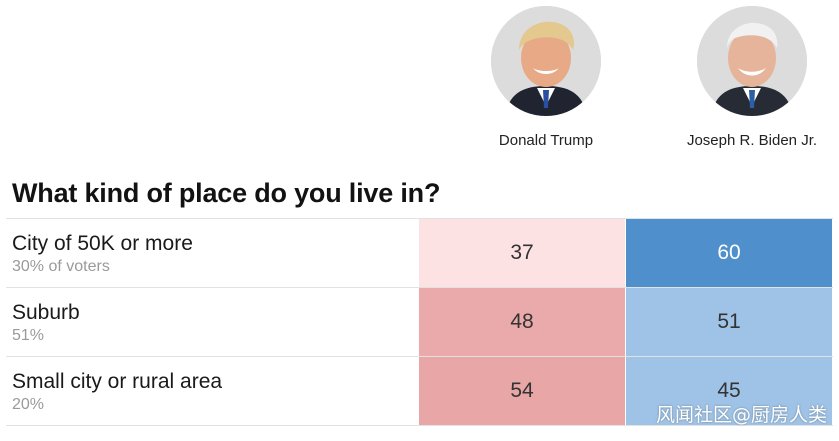  I want to click on portrait-biden-icon, so click(752, 61).